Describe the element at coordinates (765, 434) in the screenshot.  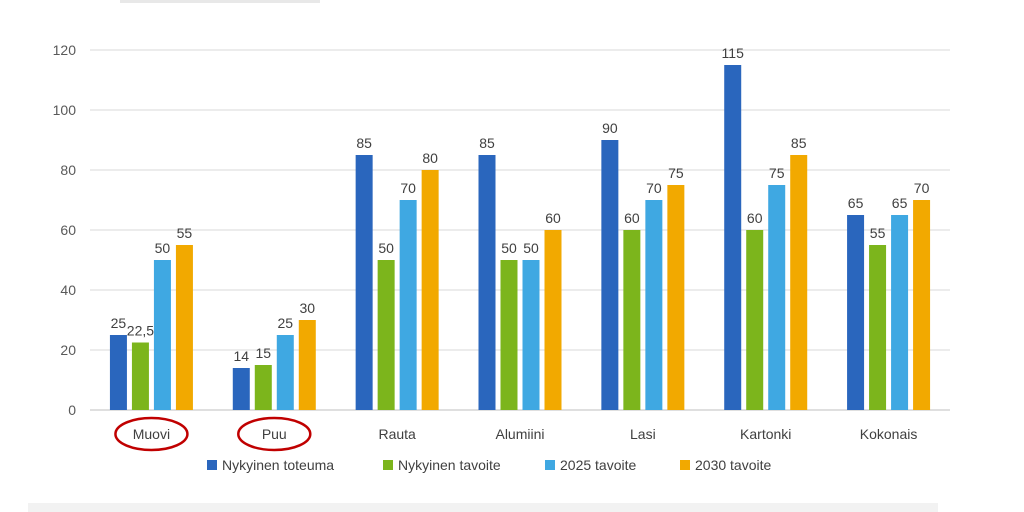
I see `category-label: Kartonki` at that location.